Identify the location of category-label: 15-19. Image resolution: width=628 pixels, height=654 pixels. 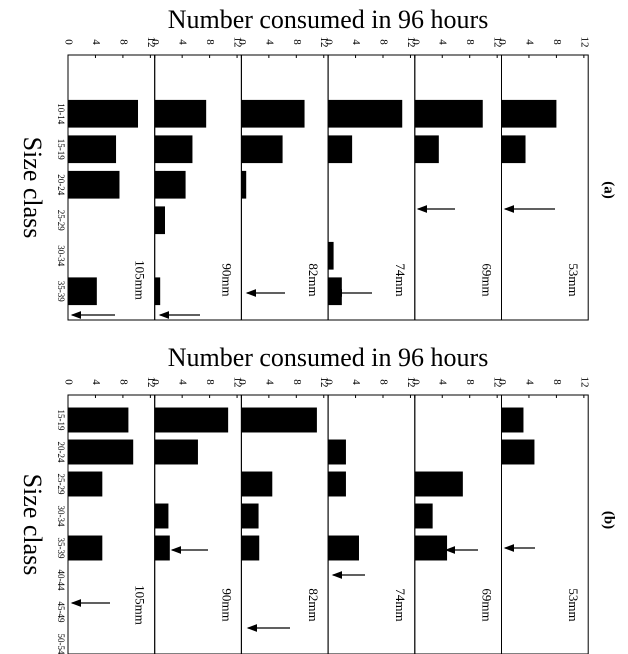
(61, 149).